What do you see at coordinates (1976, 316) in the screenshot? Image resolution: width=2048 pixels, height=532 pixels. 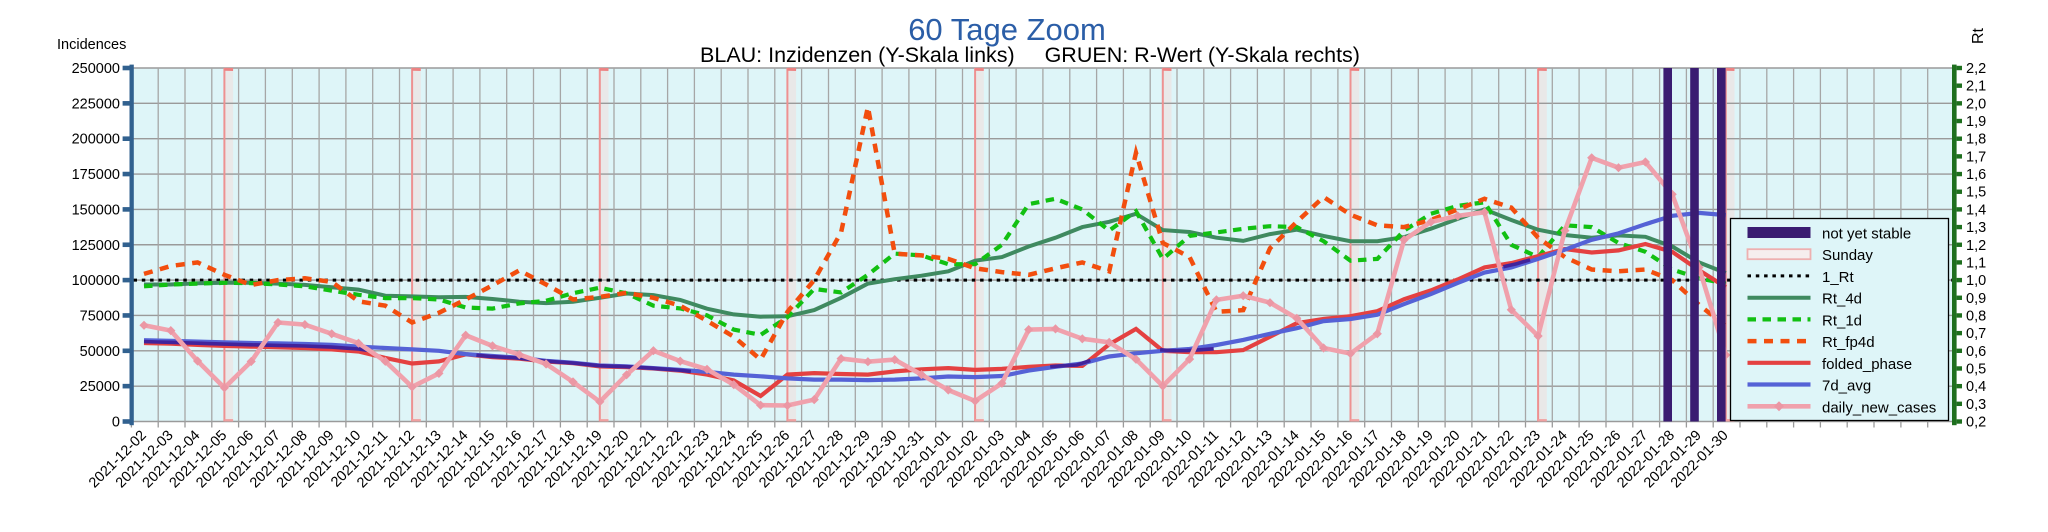 I see `svg-text: 0,8` at bounding box center [1976, 316].